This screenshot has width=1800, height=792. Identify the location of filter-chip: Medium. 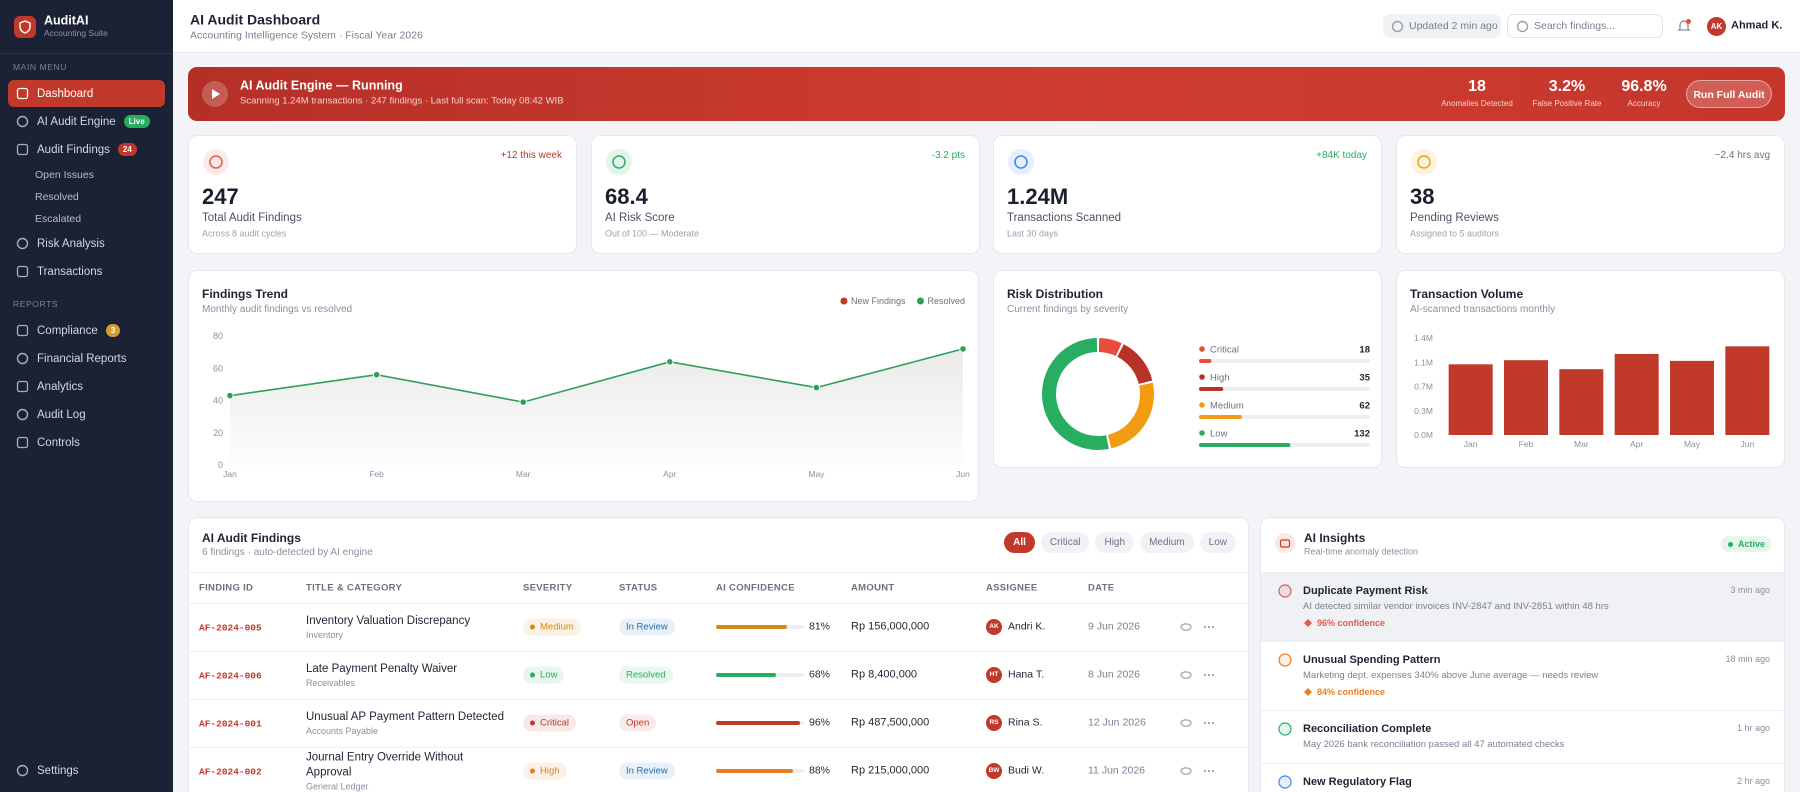
(1167, 542).